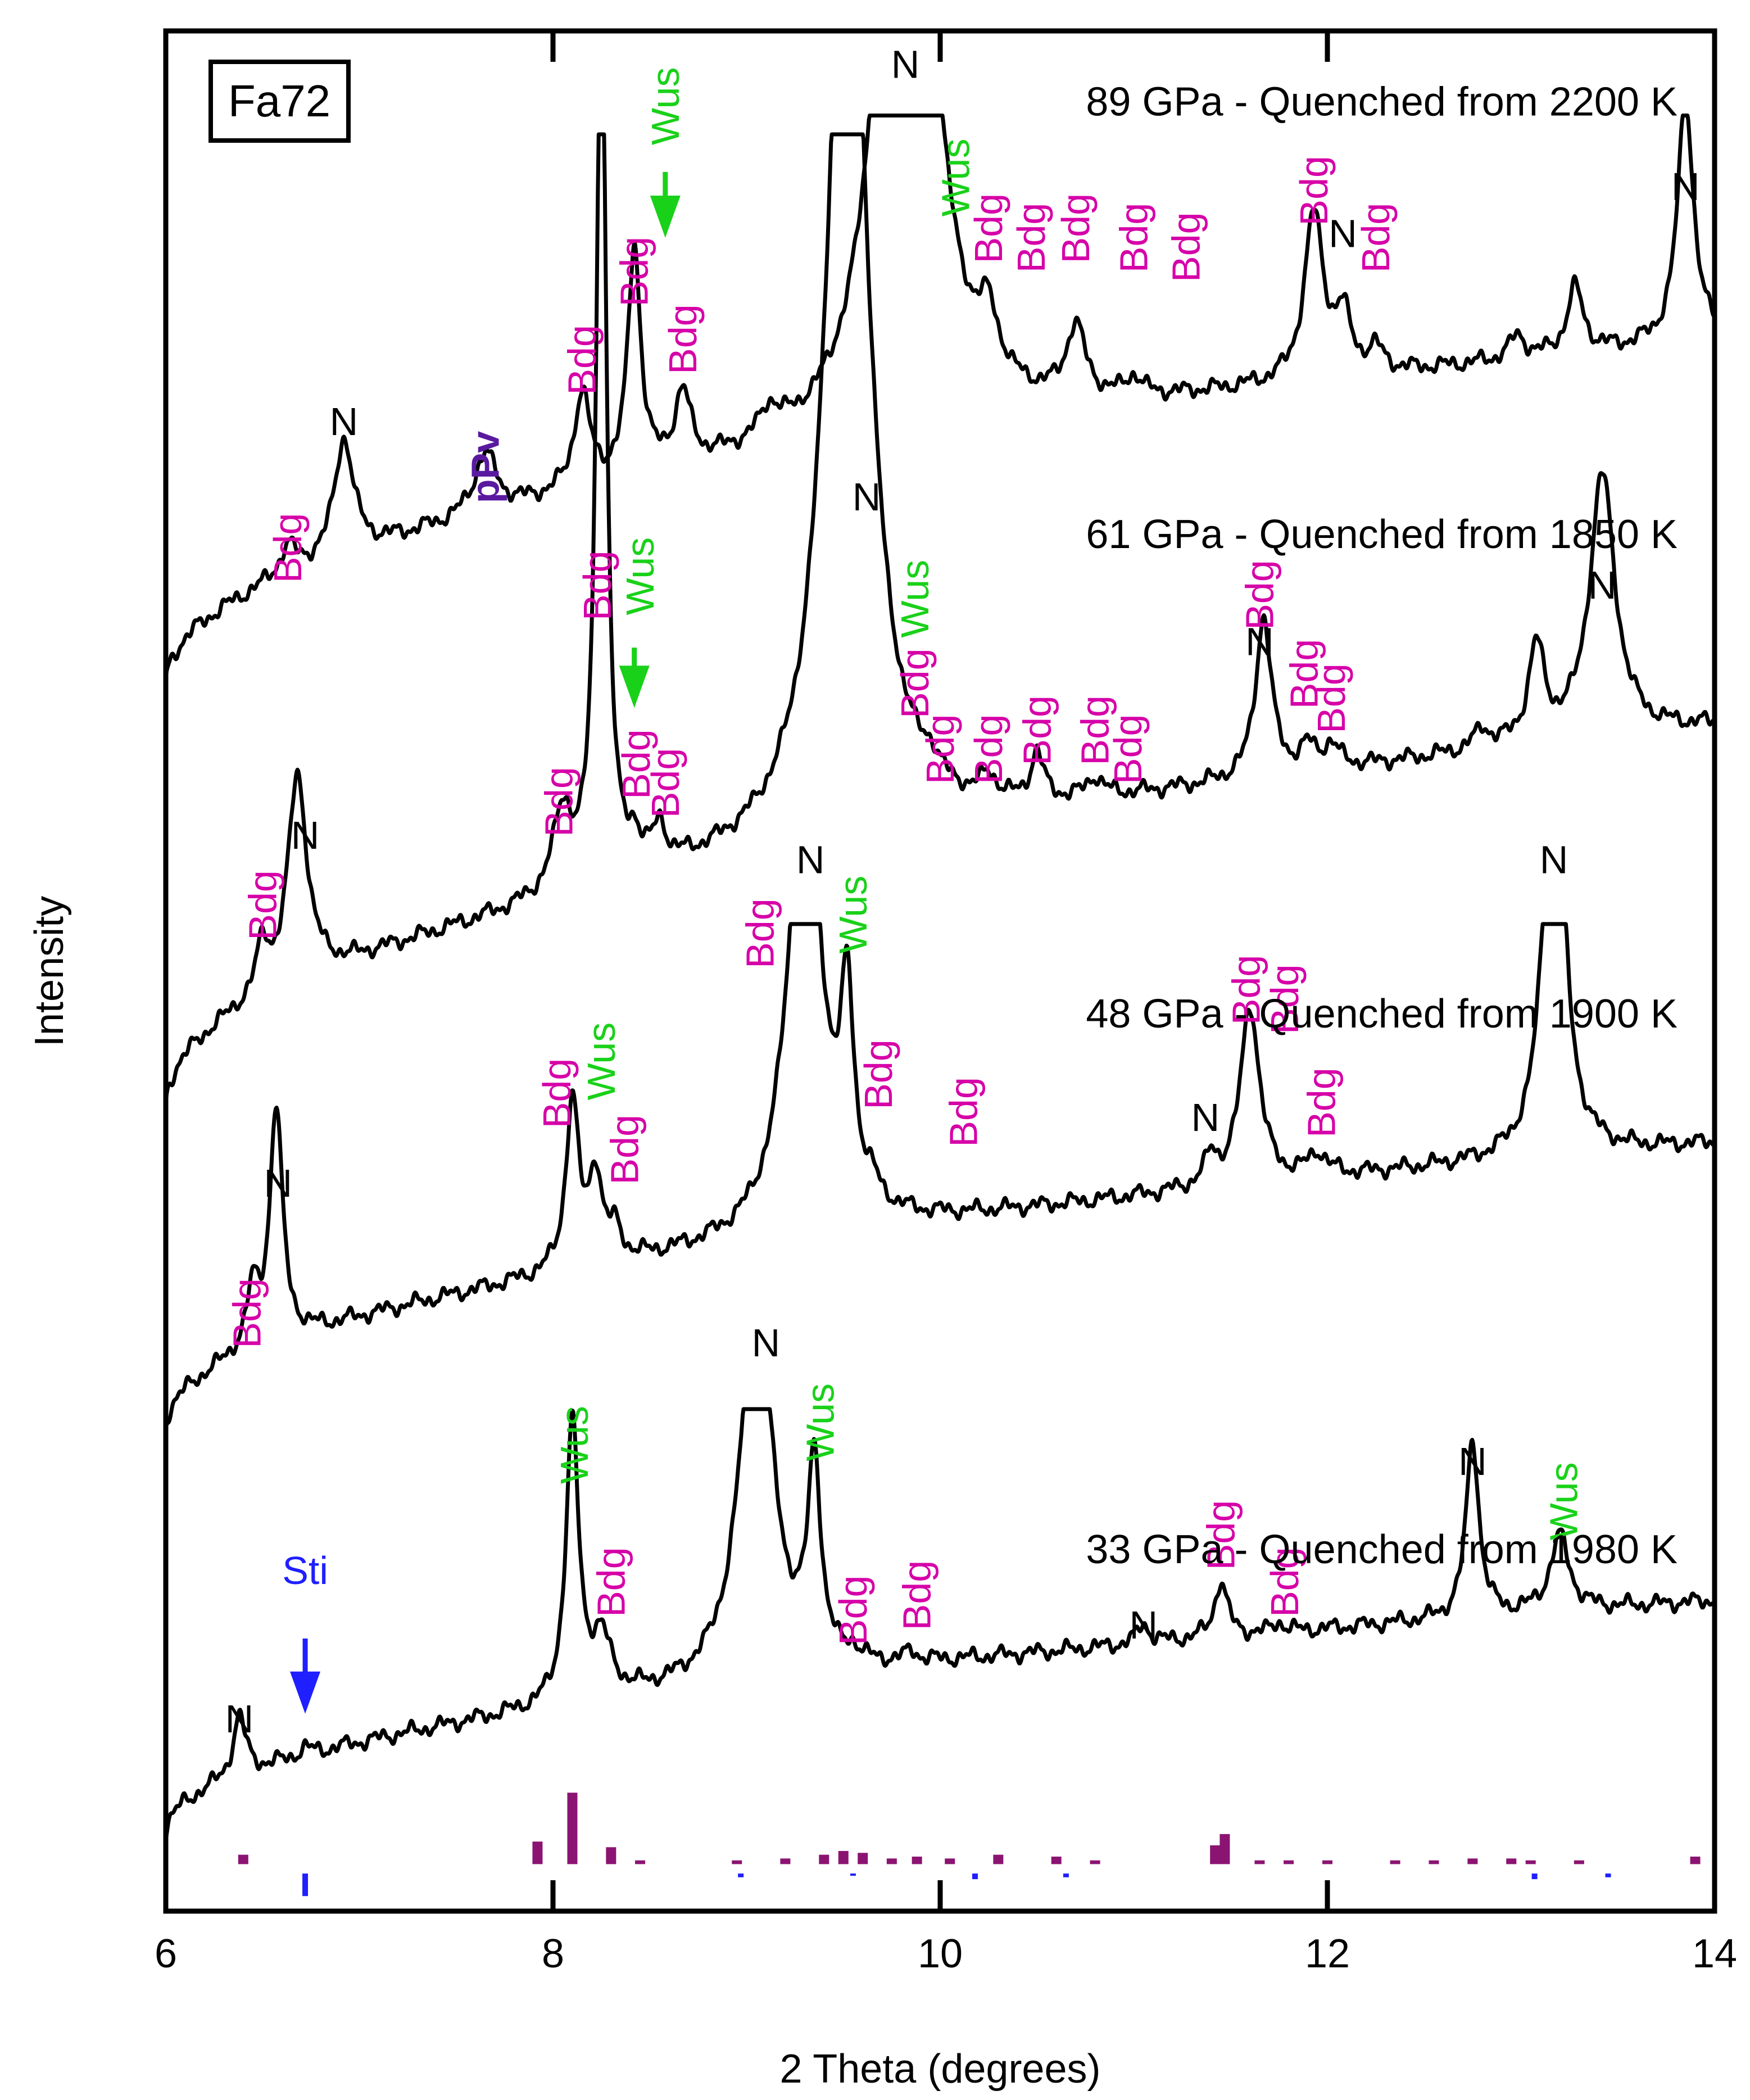 The width and height of the screenshot is (1750, 2100). What do you see at coordinates (940, 1953) in the screenshot?
I see `x-tick-label: 10` at bounding box center [940, 1953].